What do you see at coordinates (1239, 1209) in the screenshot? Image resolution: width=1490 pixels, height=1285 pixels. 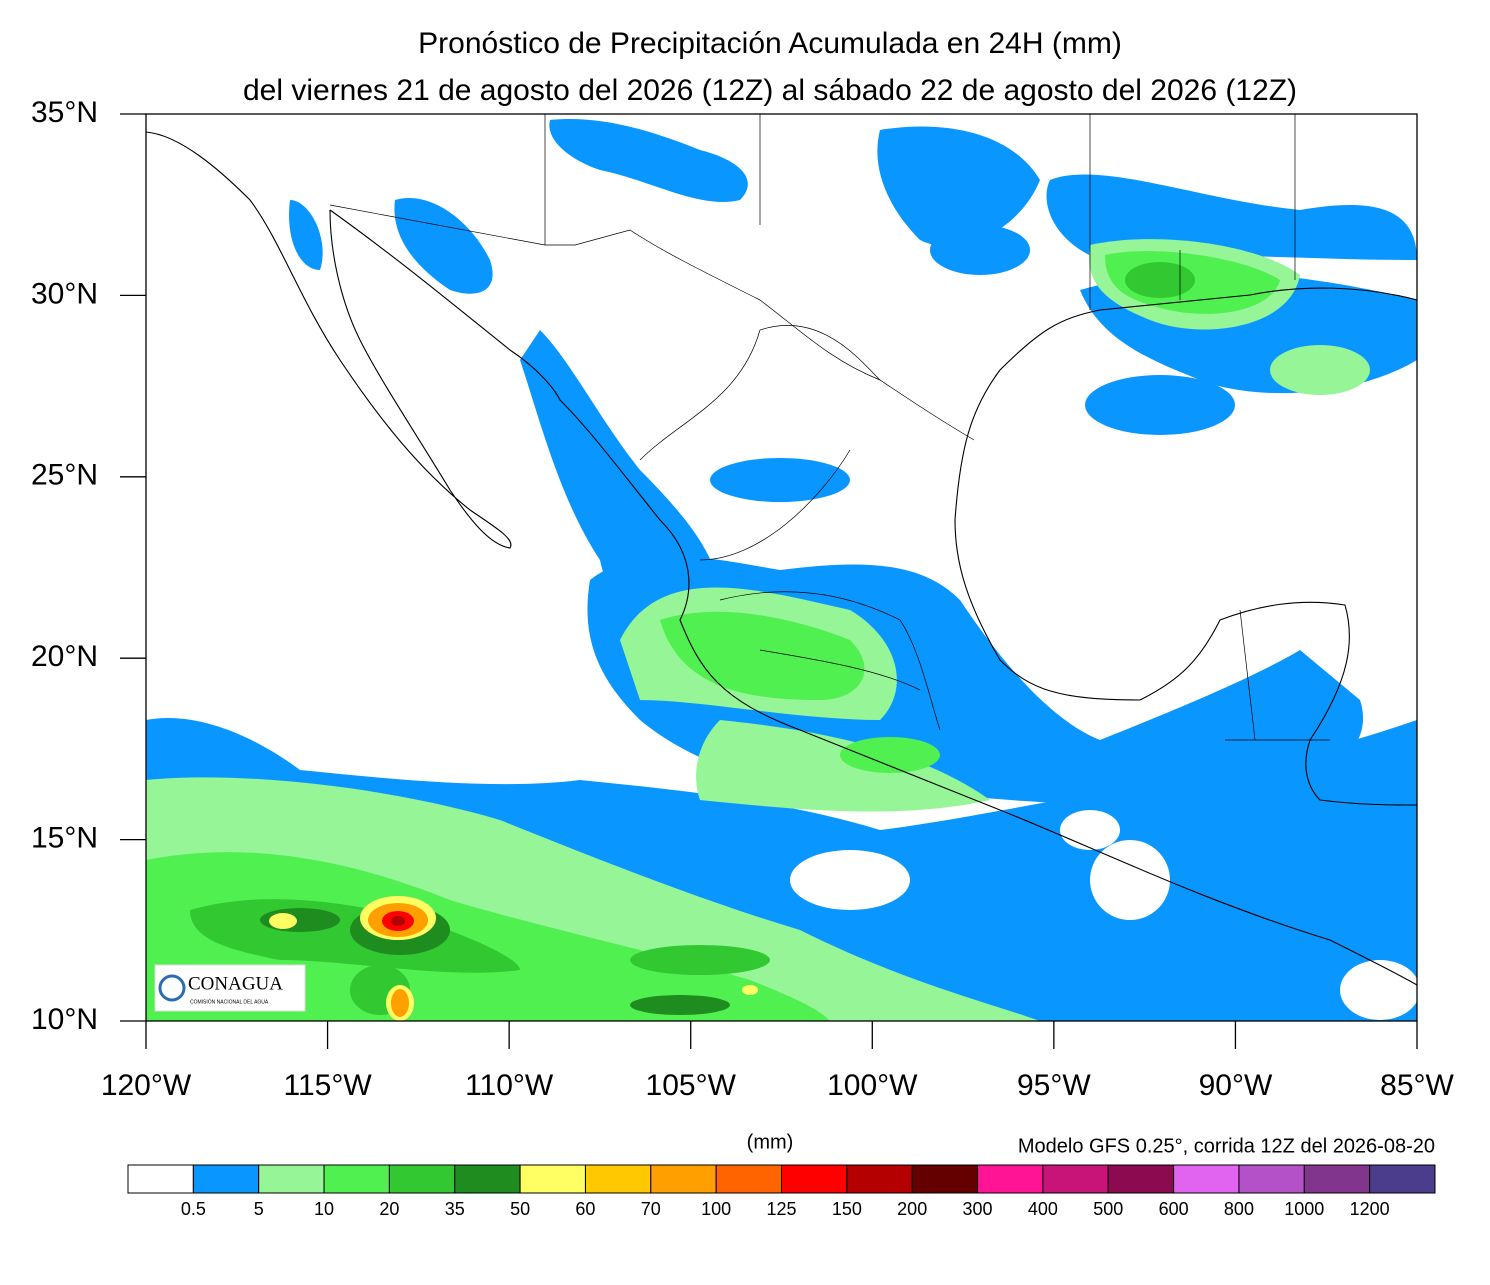 I see `colorbar-label: 800` at bounding box center [1239, 1209].